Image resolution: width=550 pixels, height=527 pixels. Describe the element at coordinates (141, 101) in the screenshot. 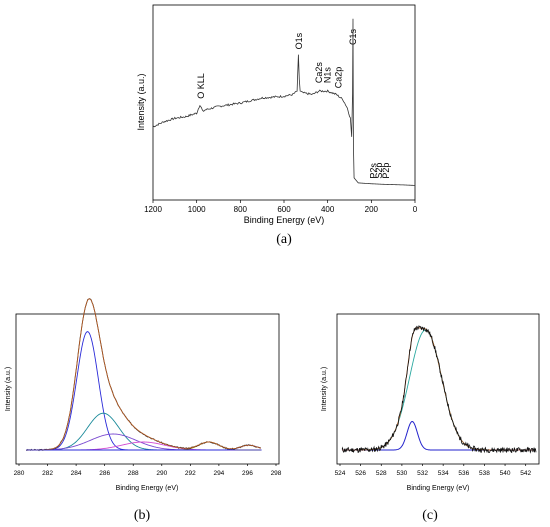

I see `panel-a-y-axis-title: Intensity (a.u.)` at that location.